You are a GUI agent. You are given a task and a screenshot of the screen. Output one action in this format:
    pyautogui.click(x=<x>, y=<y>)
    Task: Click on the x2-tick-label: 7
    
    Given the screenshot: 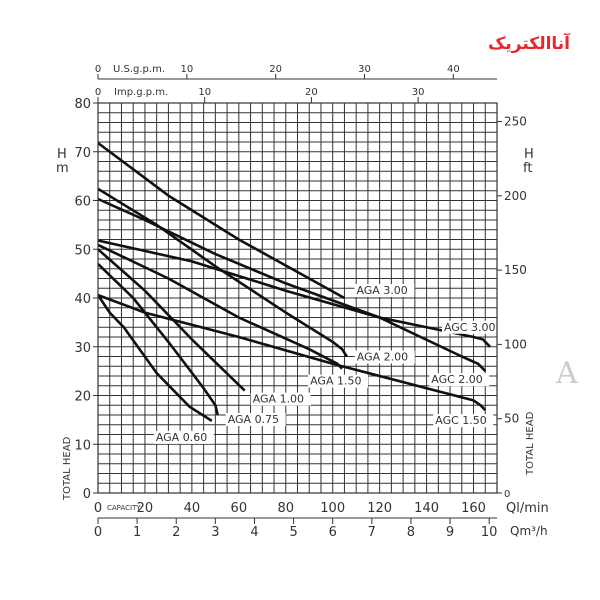 What is the action you would take?
    pyautogui.click(x=372, y=532)
    